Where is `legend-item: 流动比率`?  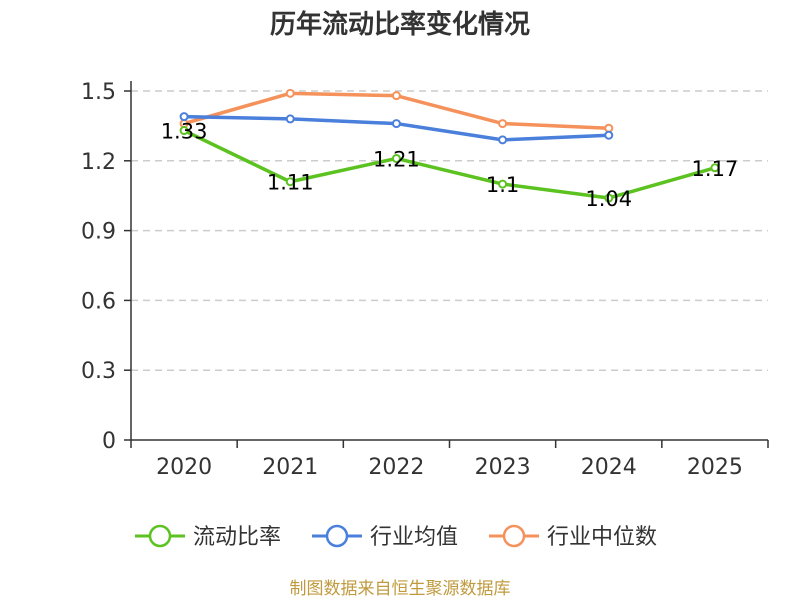 legend-item: 流动比率 is located at coordinates (208, 537).